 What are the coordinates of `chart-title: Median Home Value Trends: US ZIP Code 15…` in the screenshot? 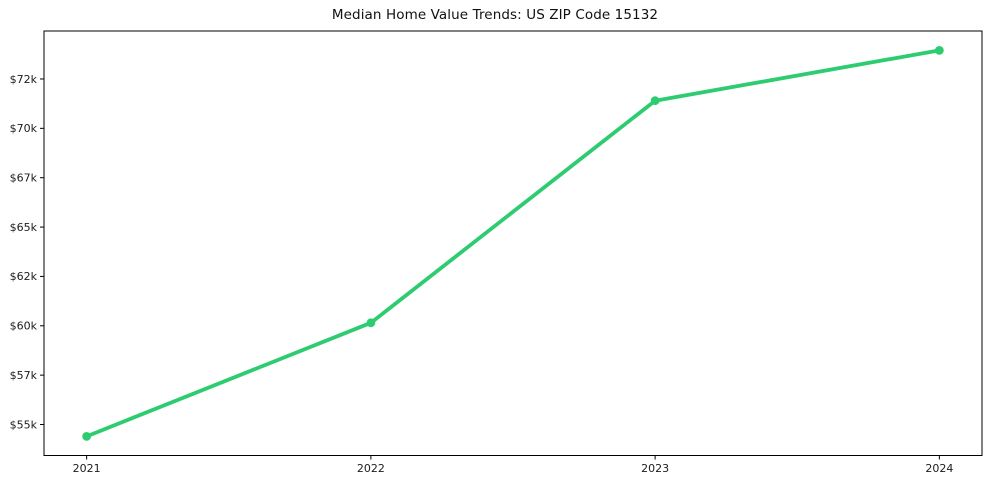 It's located at (495, 15).